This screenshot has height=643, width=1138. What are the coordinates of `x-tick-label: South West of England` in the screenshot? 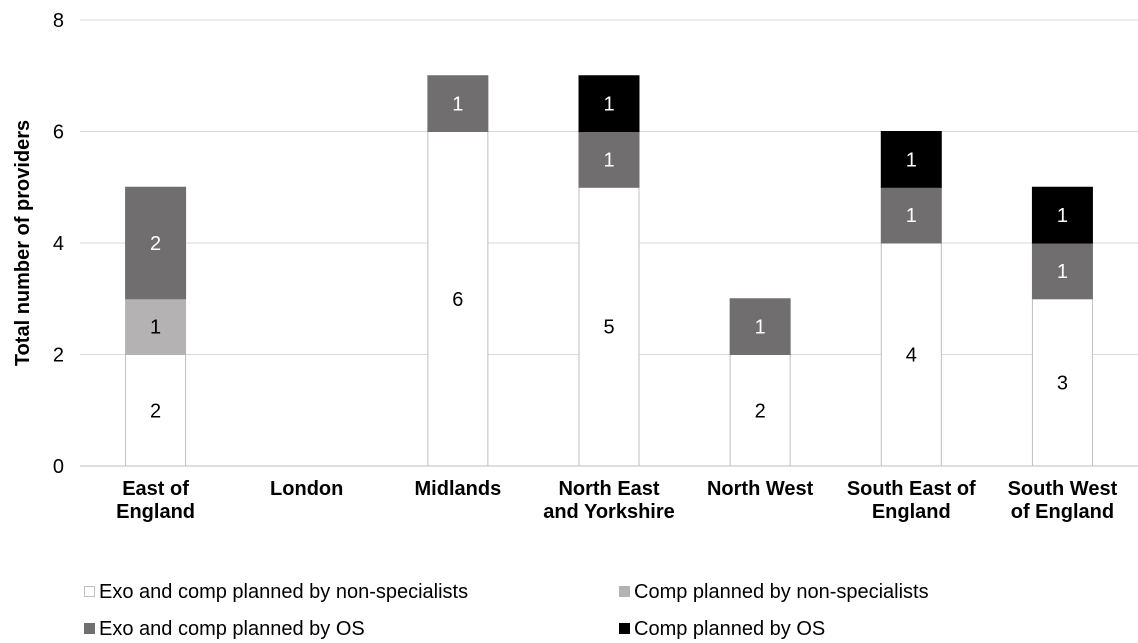 It's located at (1063, 500).